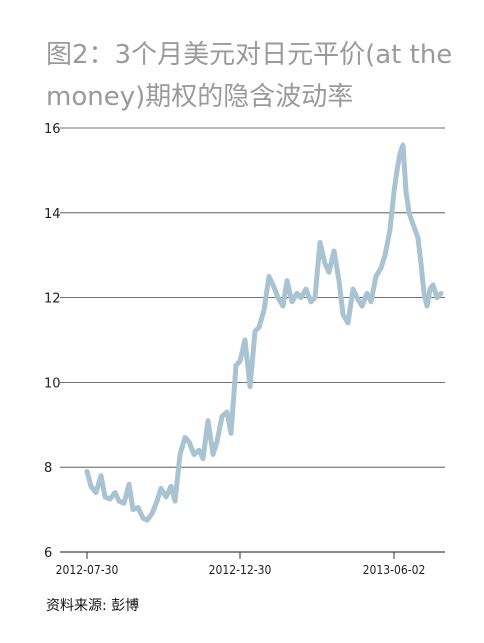 The height and width of the screenshot is (643, 484). I want to click on x-axis: 2012-07-30 2012-12-30 2013-06-02, so click(241, 564).